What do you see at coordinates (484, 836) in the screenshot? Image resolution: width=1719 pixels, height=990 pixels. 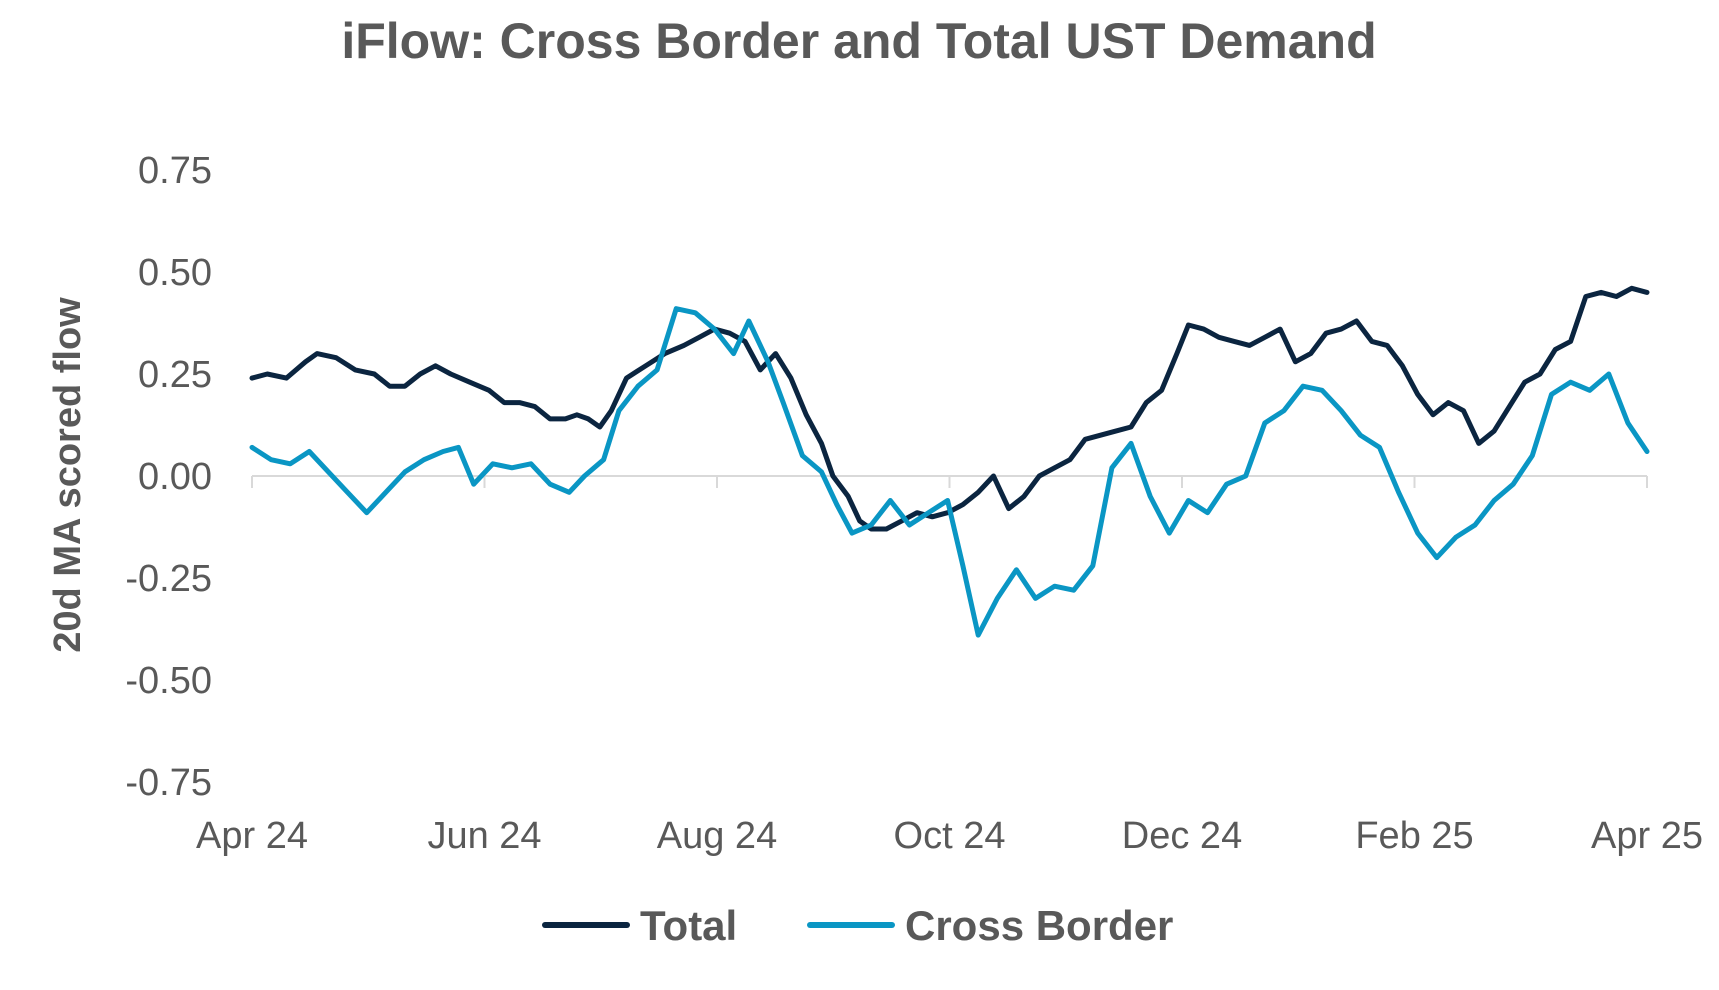 I see `x-tick-label: Jun 24` at bounding box center [484, 836].